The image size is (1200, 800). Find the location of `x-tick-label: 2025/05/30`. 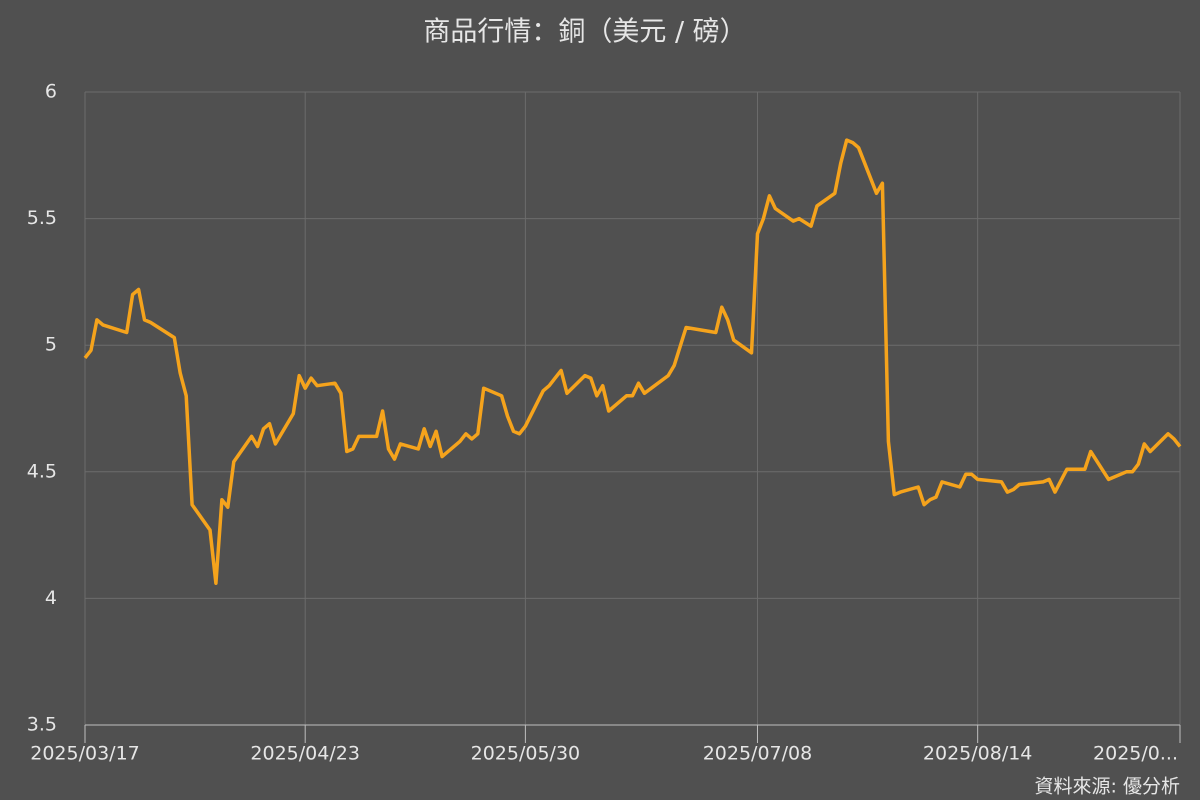

x-tick-label: 2025/05/30 is located at coordinates (526, 754).